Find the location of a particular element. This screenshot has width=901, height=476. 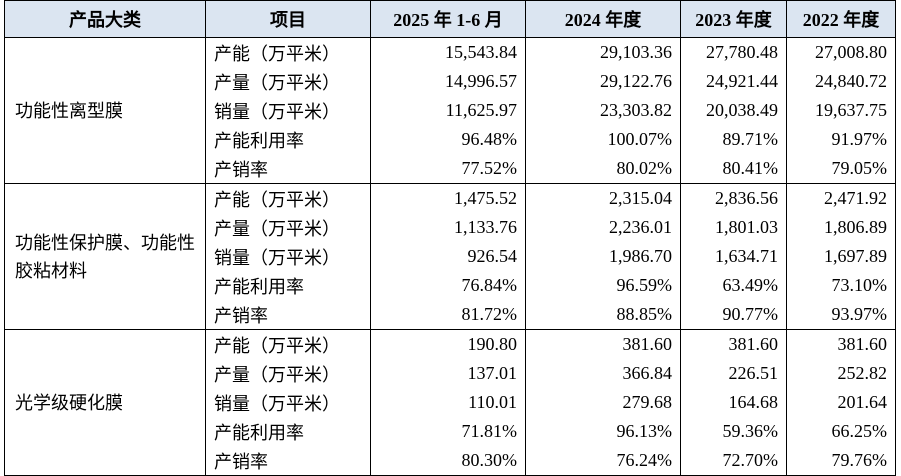

value-cell: 96.48% is located at coordinates (448, 139).